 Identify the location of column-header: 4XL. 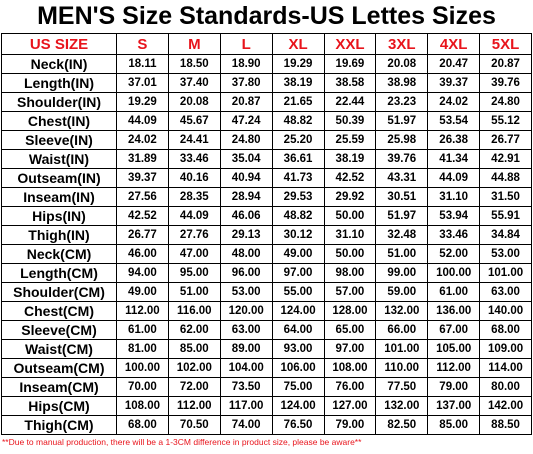
(454, 44).